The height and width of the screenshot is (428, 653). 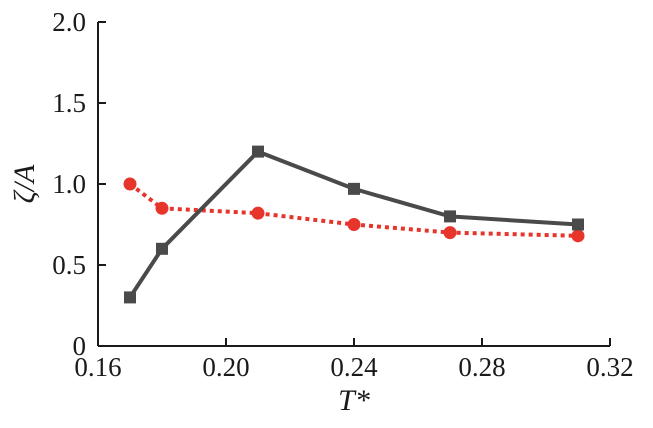 I want to click on x-tick-label: 0.20, so click(x=225, y=367).